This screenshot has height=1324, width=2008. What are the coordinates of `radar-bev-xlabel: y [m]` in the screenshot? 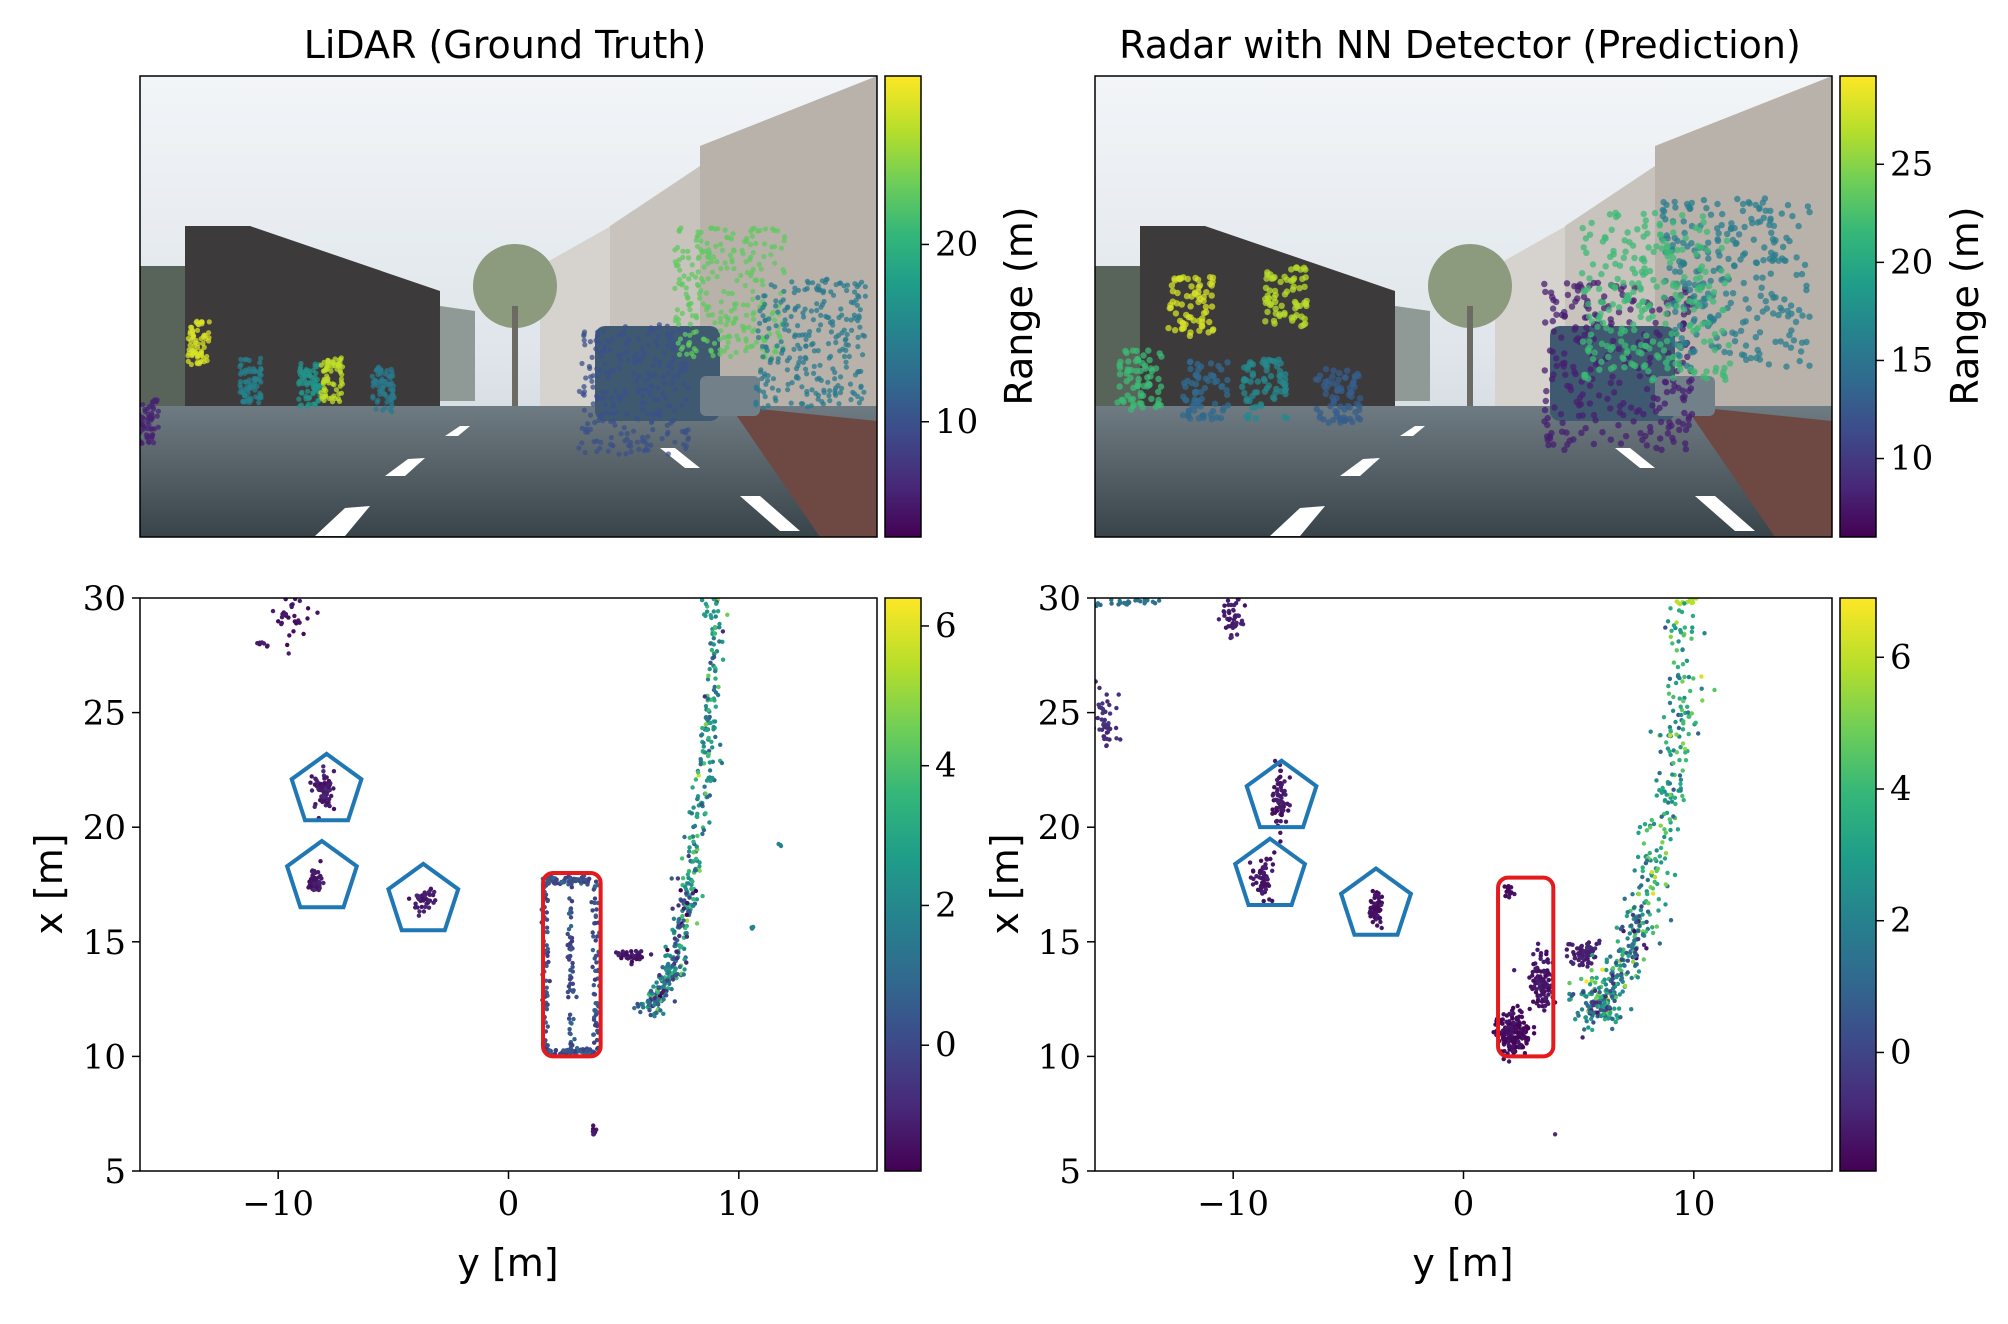 It's located at (1462, 1263).